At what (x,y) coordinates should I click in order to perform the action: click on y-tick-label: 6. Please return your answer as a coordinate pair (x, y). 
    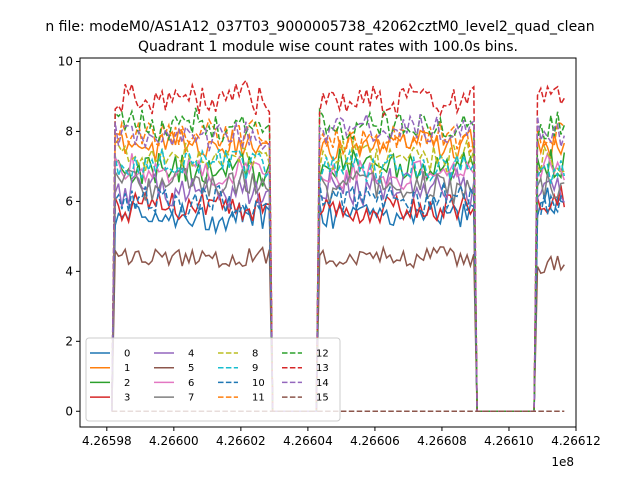
    Looking at the image, I should click on (69, 201).